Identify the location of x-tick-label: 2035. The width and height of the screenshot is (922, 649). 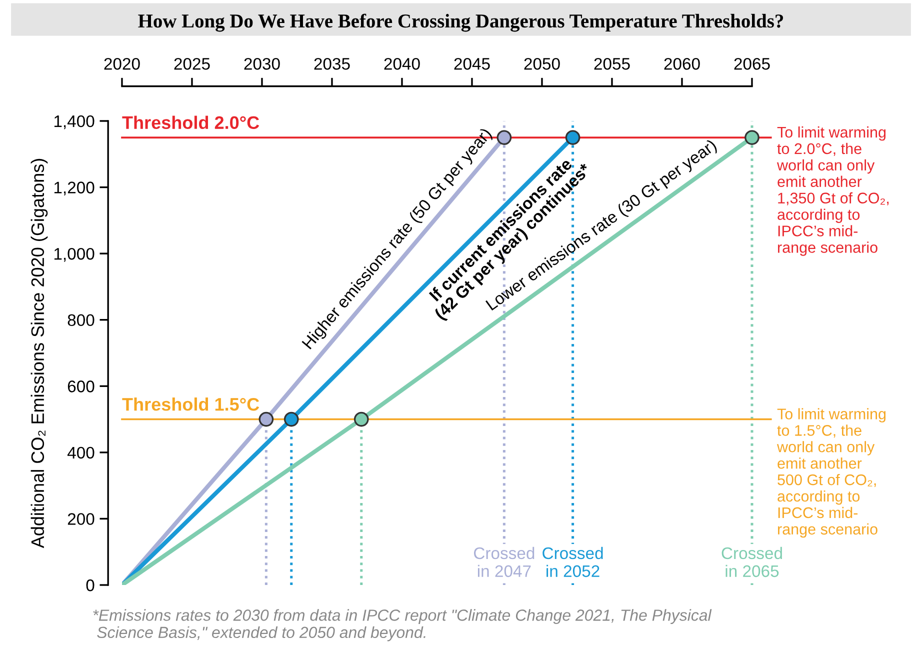
(332, 64).